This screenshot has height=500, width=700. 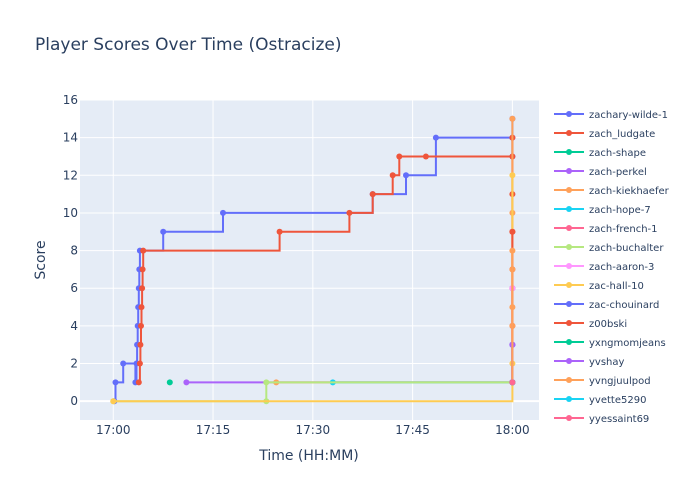 What do you see at coordinates (70, 100) in the screenshot?
I see `y-tick-label: 16` at bounding box center [70, 100].